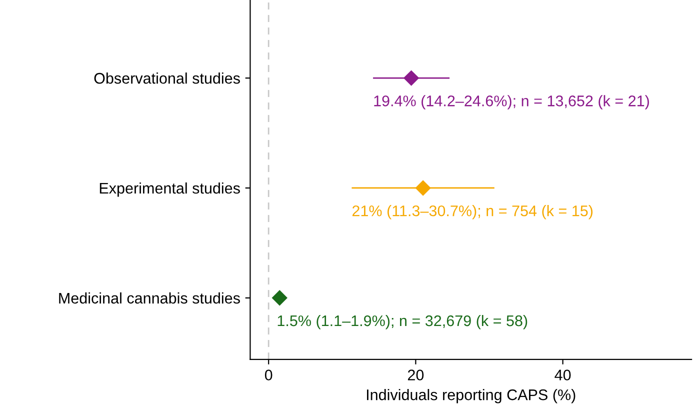  What do you see at coordinates (149, 298) in the screenshot?
I see `y-tick-label: Medicinal cannabis studies` at bounding box center [149, 298].